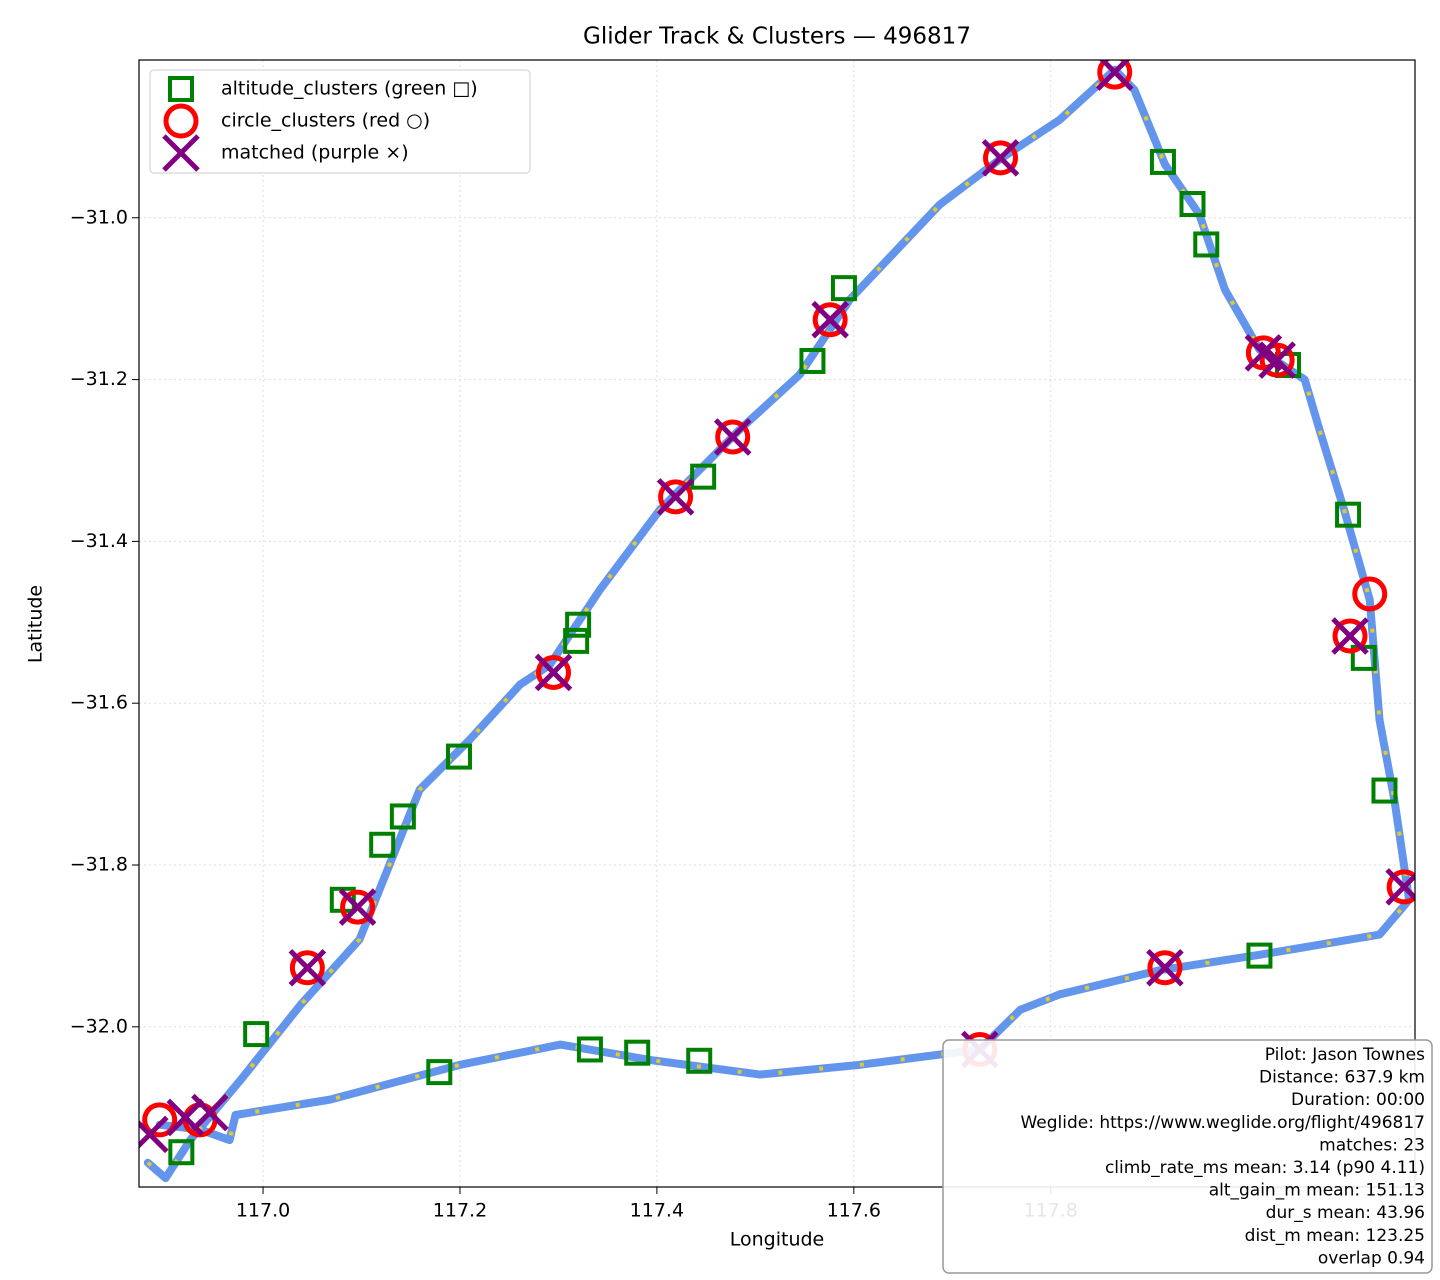 Image resolution: width=1440 pixels, height=1280 pixels. What do you see at coordinates (1372, 1145) in the screenshot?
I see `info-line: matches: 23` at bounding box center [1372, 1145].